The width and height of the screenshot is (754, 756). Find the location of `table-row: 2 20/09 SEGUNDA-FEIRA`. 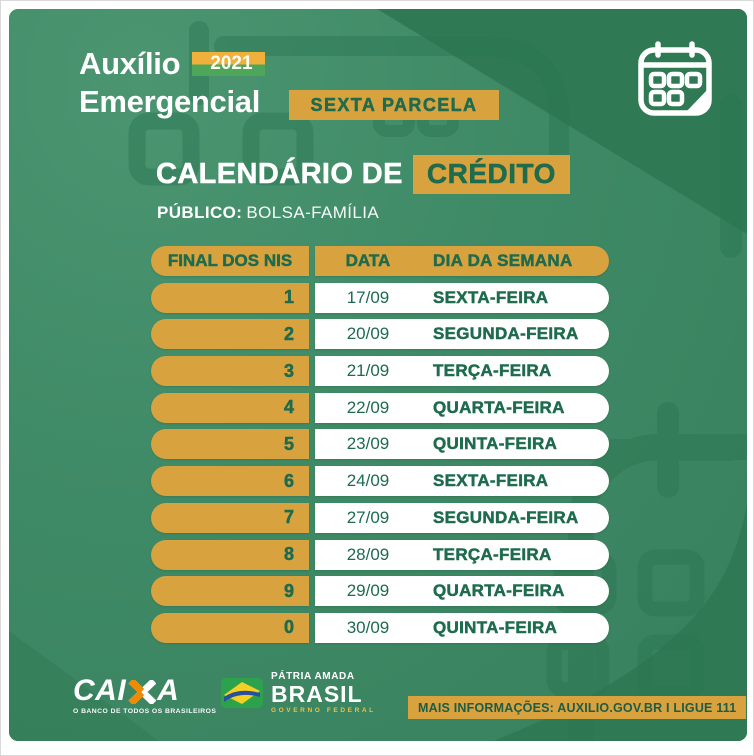

table-row: 2 20/09 SEGUNDA-FEIRA is located at coordinates (380, 334).